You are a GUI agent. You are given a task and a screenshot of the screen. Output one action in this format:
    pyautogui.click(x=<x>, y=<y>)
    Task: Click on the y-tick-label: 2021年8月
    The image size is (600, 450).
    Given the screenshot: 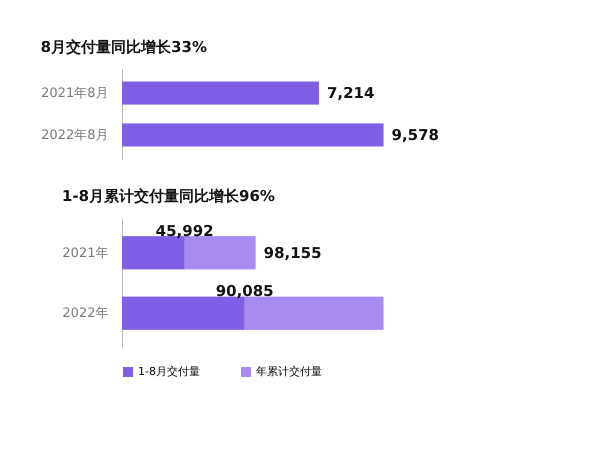 What is the action you would take?
    pyautogui.click(x=74, y=94)
    